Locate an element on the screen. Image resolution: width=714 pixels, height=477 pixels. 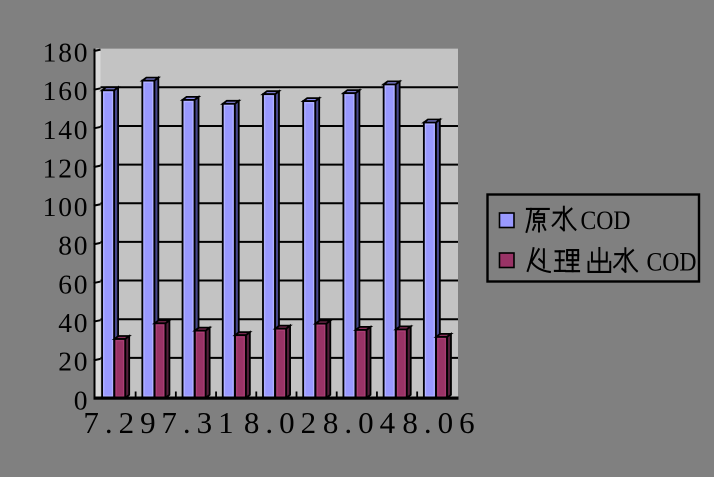
svg-text: 8.02 is located at coordinates (283, 422).